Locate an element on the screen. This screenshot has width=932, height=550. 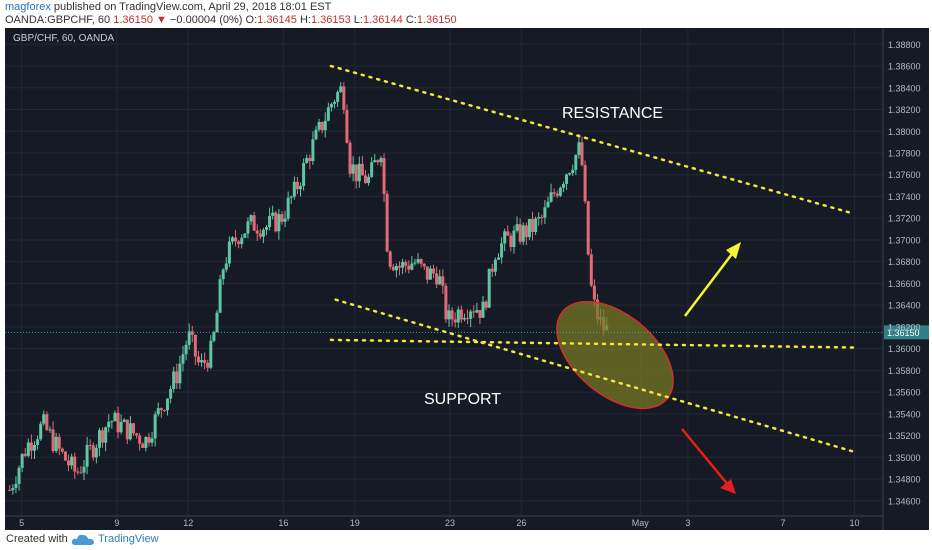
y-tick-label: 1.35800 is located at coordinates (904, 371).